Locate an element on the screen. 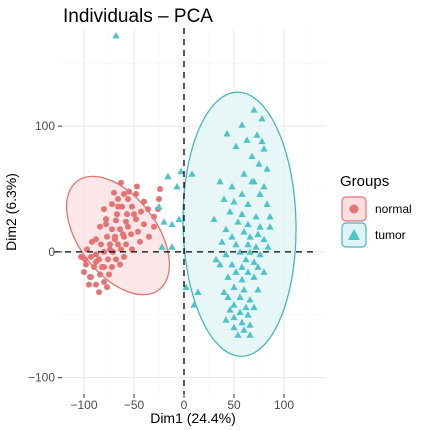 The height and width of the screenshot is (430, 422). x-tick-label: 100 is located at coordinates (284, 405).